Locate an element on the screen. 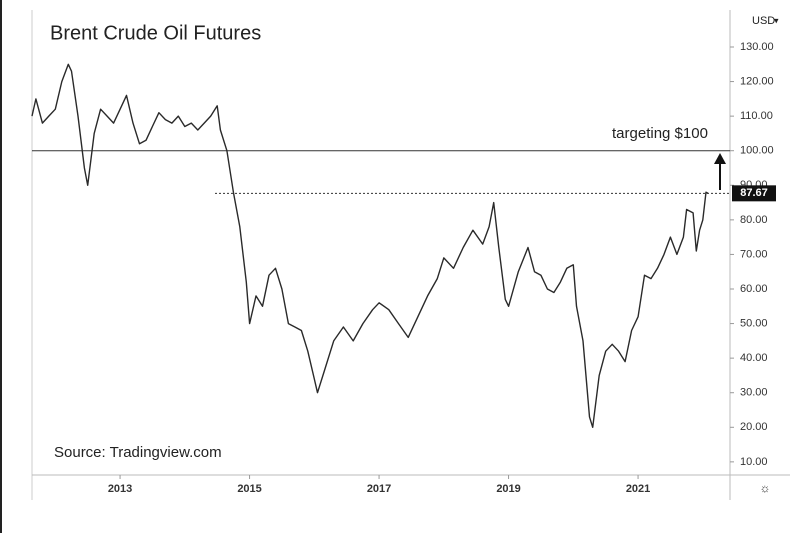 The image size is (800, 533). annotation: targeting $100 is located at coordinates (660, 133).